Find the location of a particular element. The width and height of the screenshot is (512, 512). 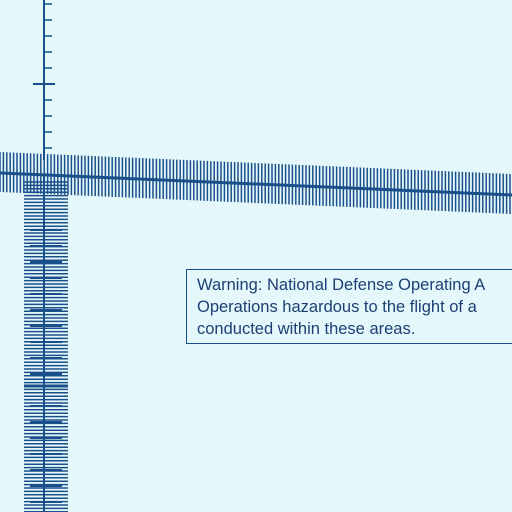

warning-line-3: conducted within these areas. is located at coordinates (306, 329).